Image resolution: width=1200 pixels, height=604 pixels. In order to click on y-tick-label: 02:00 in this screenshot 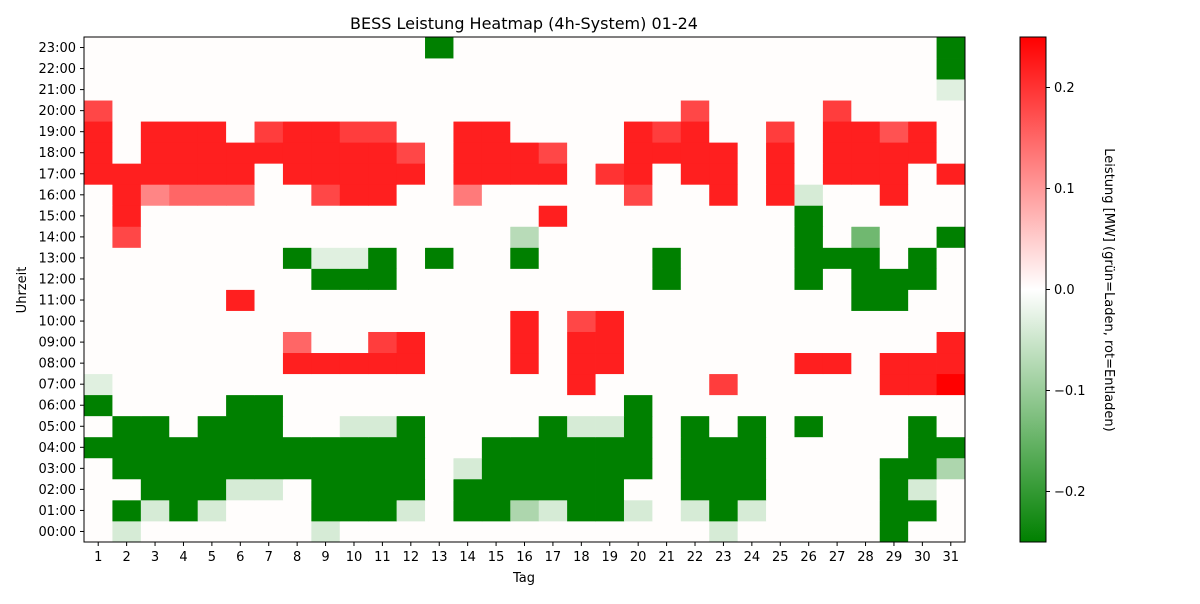, I will do `click(57, 490)`.